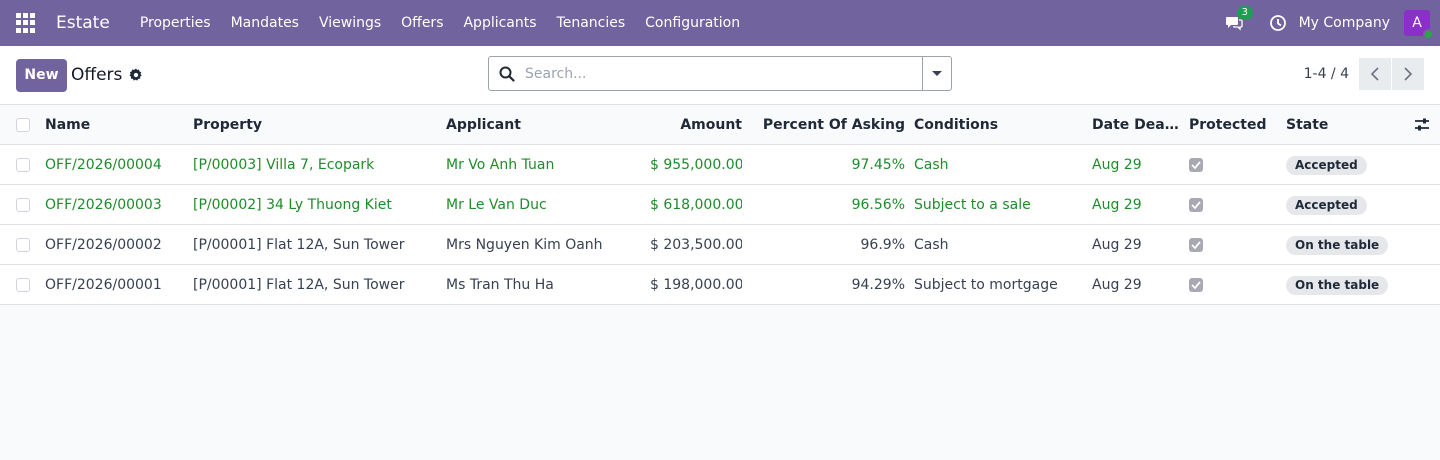 The image size is (1440, 460). Describe the element at coordinates (711, 125) in the screenshot. I see `column-header-amount: Amount` at that location.